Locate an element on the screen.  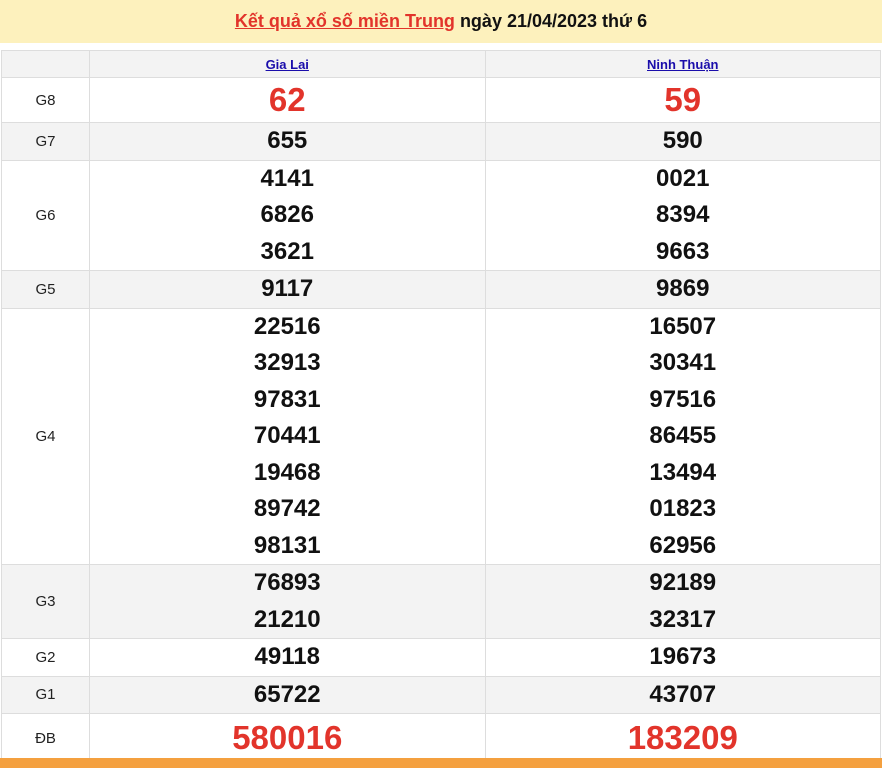
prize-number: 32913 is located at coordinates (287, 362).